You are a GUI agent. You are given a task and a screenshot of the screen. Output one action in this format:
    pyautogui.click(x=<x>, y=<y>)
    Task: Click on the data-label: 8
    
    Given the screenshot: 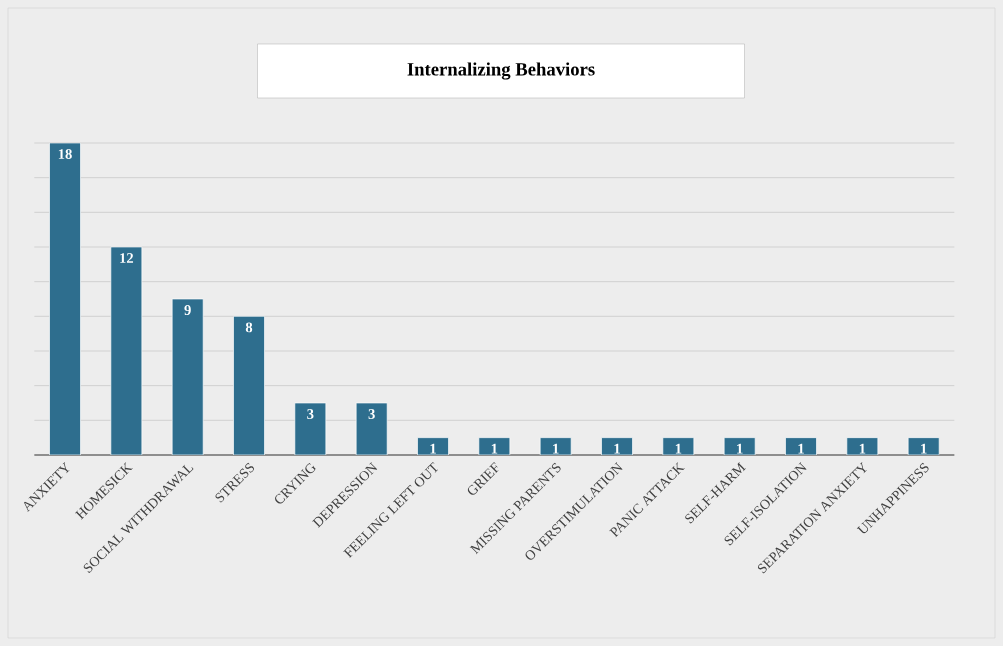 What is the action you would take?
    pyautogui.click(x=249, y=327)
    